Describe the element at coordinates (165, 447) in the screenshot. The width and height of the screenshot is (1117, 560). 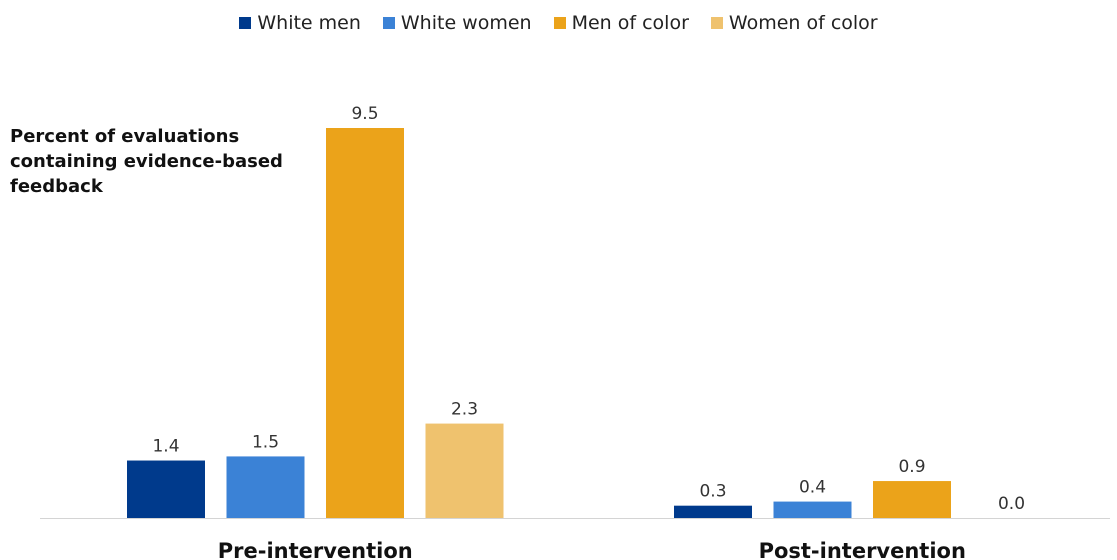
I see `data-label-pre-intervention-white-men: 1.4` at that location.